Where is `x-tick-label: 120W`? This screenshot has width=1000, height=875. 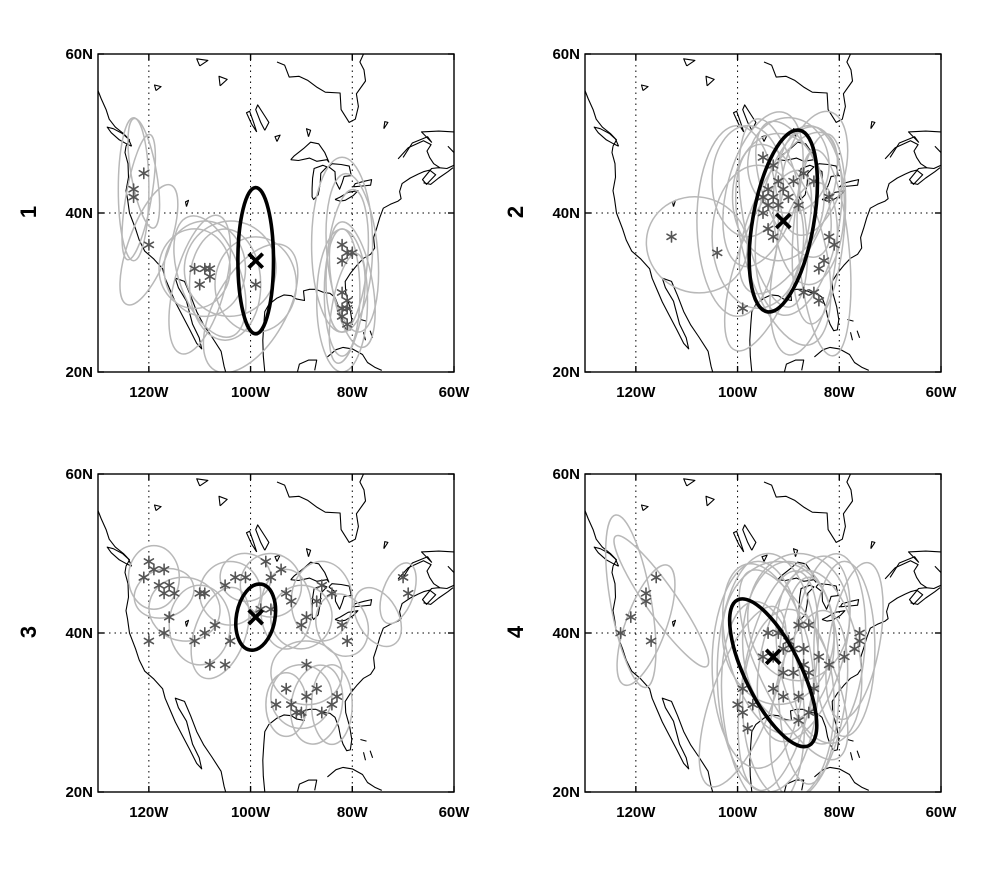
x-tick-label: 120W is located at coordinates (636, 392).